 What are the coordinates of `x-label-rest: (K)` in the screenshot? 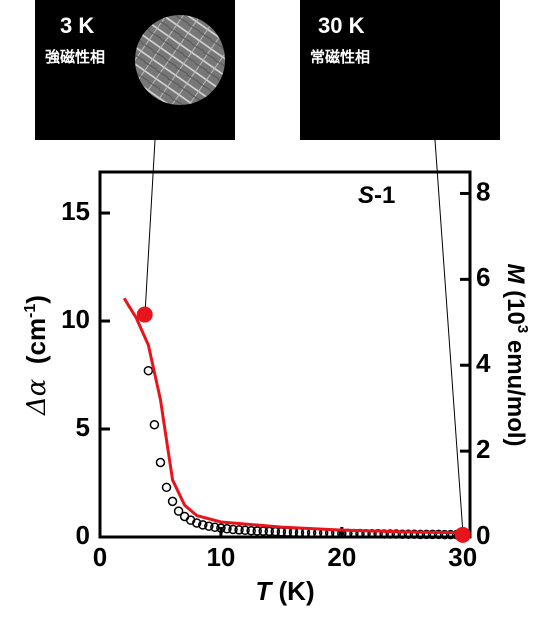 It's located at (292, 591).